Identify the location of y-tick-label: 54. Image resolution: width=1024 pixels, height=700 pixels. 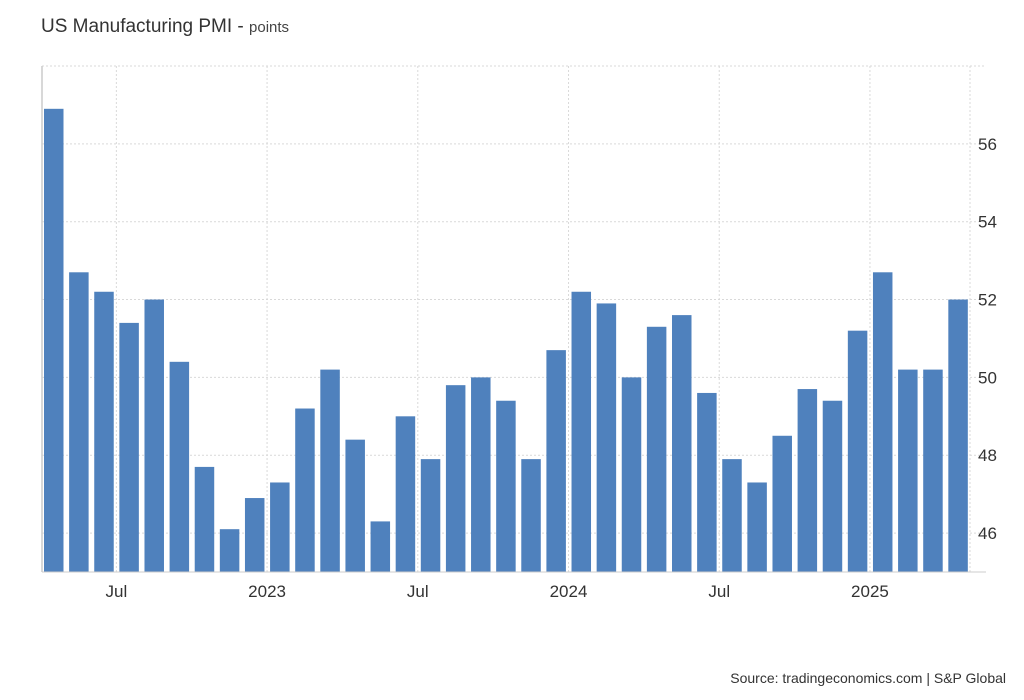
(987, 222).